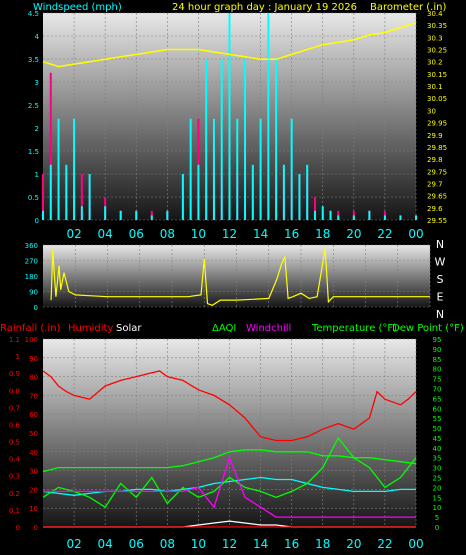  I want to click on rain-tick-label: 1.1, so click(14, 340).